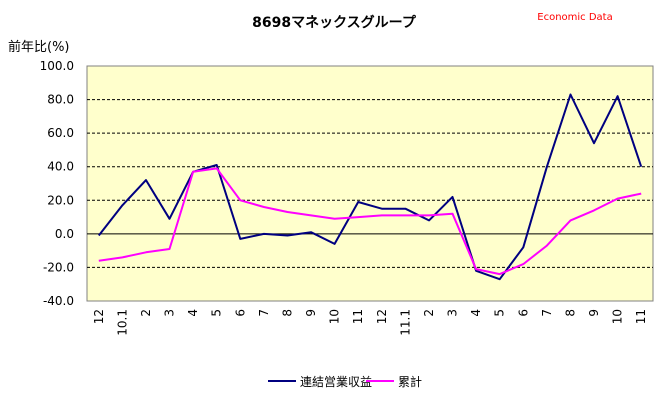  Describe the element at coordinates (410, 381) in the screenshot. I see `legend-entry-cumulative: 累計` at that location.